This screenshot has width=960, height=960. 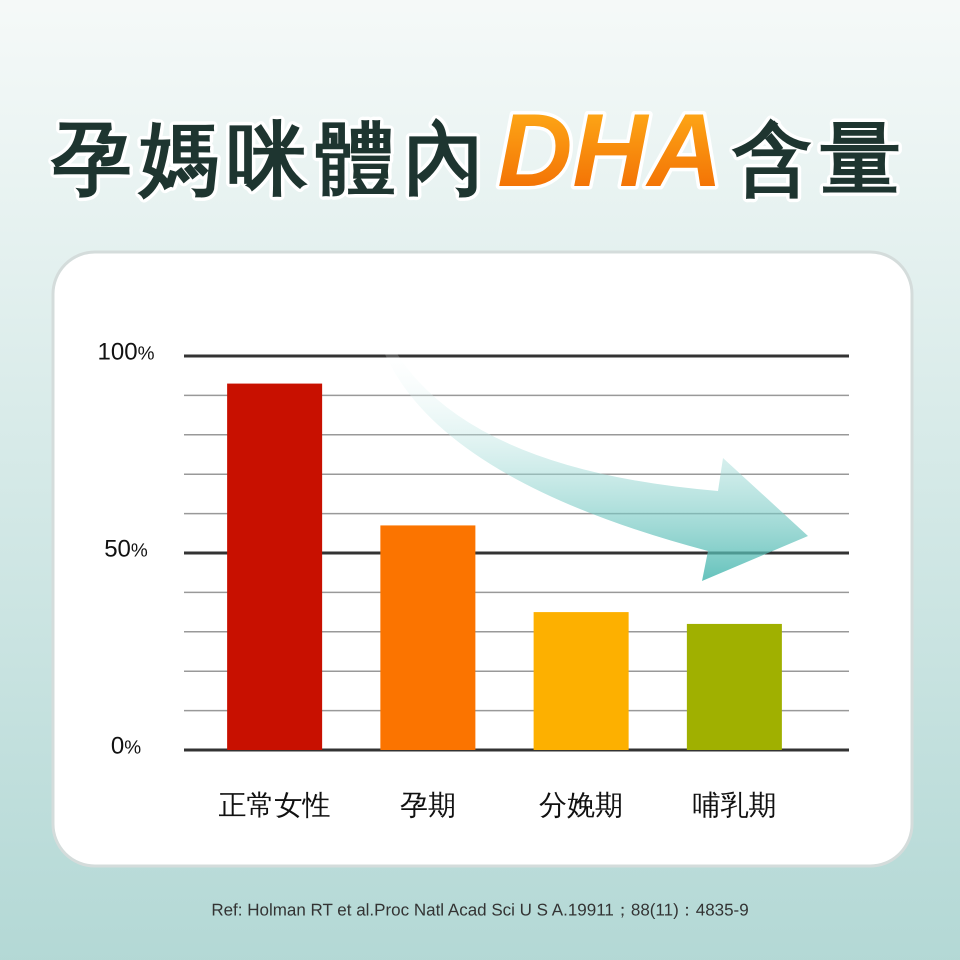 What do you see at coordinates (480, 910) in the screenshot?
I see `text: Ref: Holman RT et al.Proc Natl Acad Sci U S A.19911；88(11)：4835-9` at bounding box center [480, 910].